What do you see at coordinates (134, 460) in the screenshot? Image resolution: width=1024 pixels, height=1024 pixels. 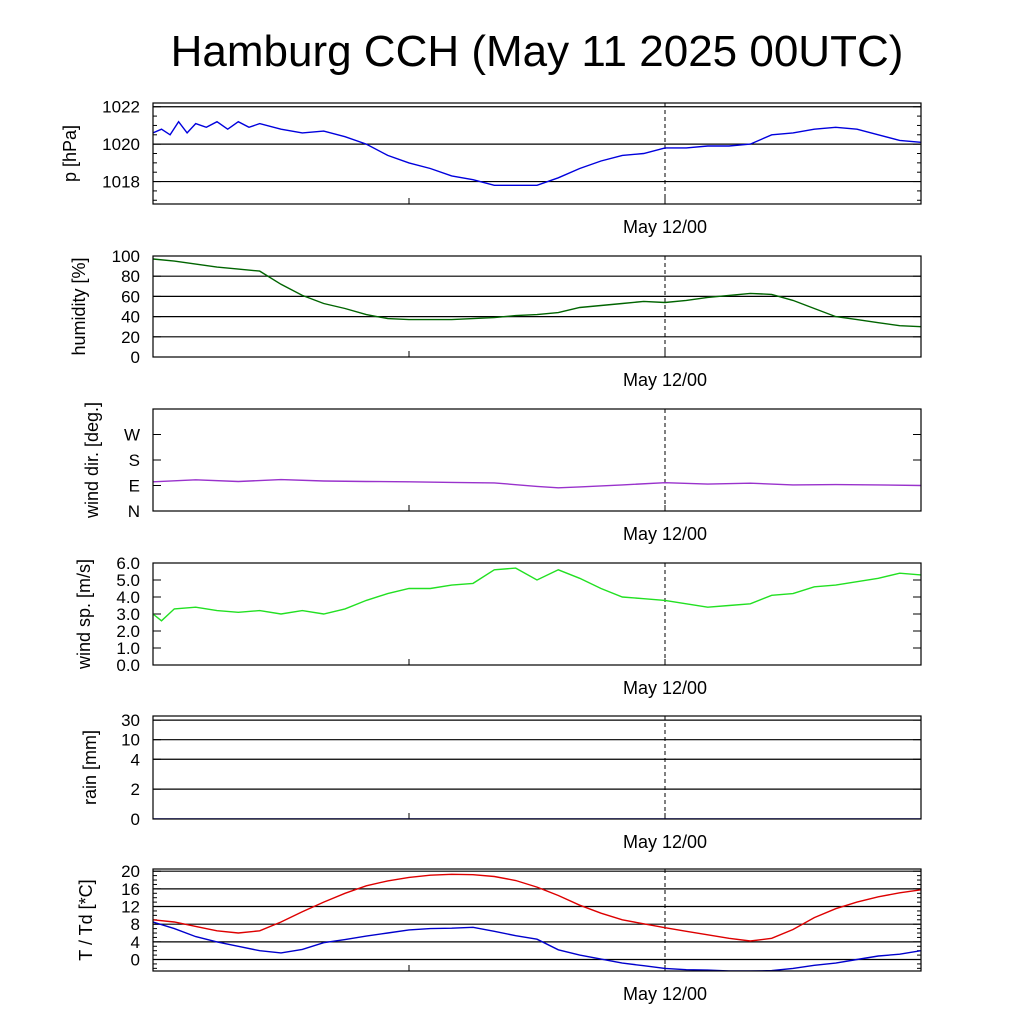 I see `ytick-label-wind-direction-2: S` at bounding box center [134, 460].